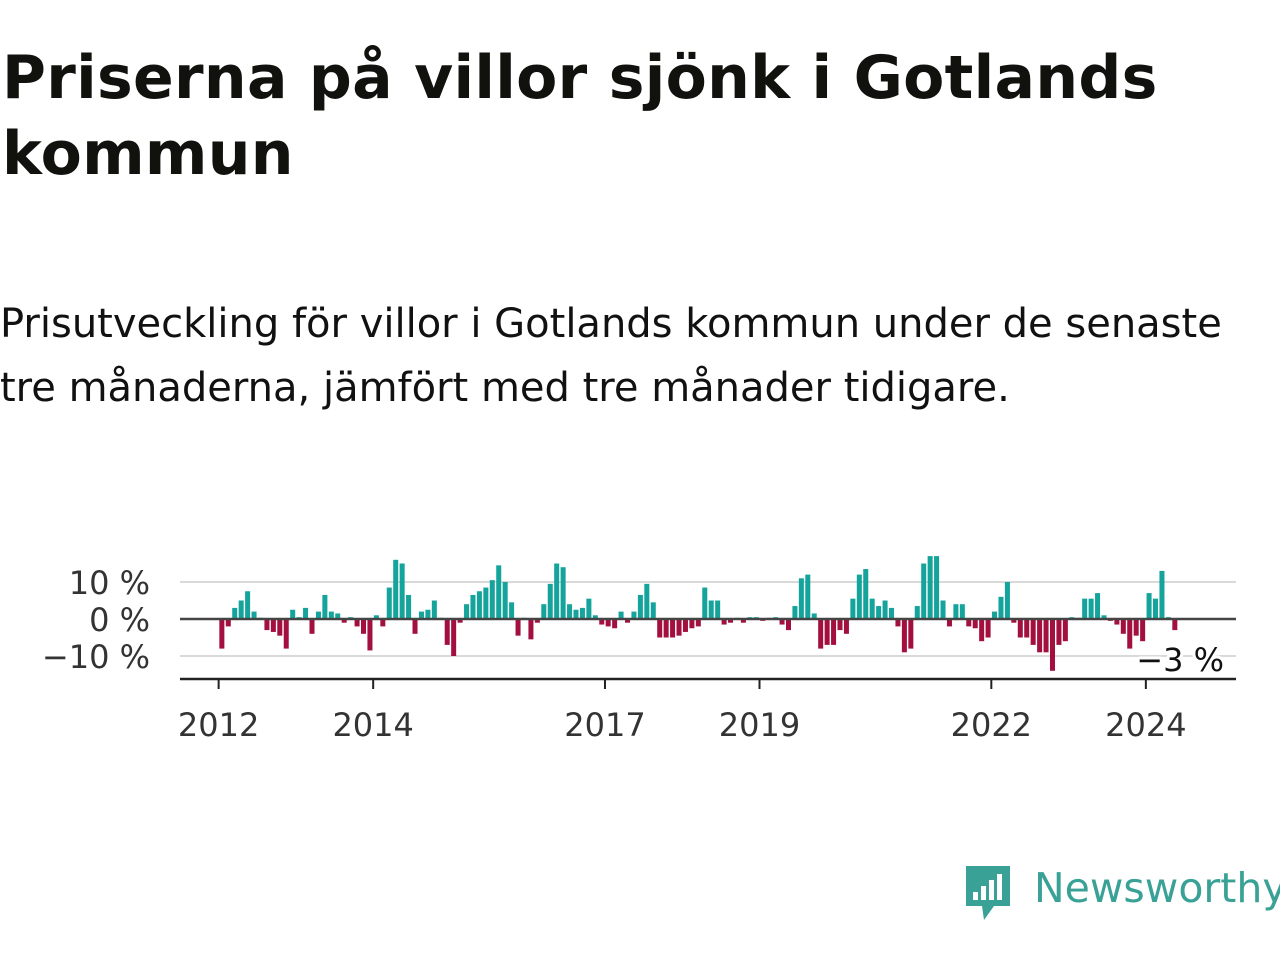  Describe the element at coordinates (218, 725) in the screenshot. I see `x-tick-label: 2012` at that location.